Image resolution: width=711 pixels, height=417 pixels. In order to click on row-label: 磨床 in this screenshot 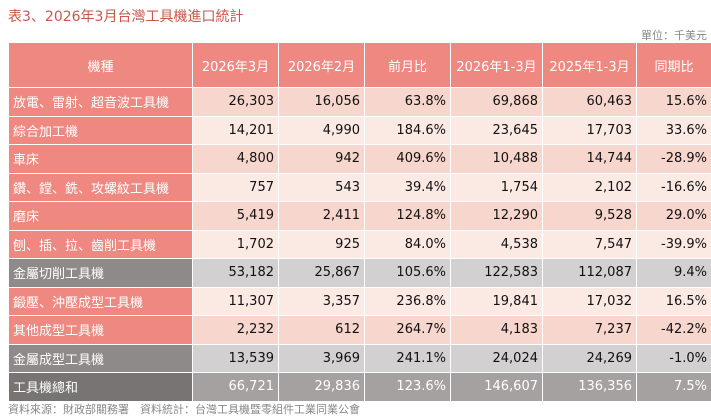, I will do `click(100, 216)`.